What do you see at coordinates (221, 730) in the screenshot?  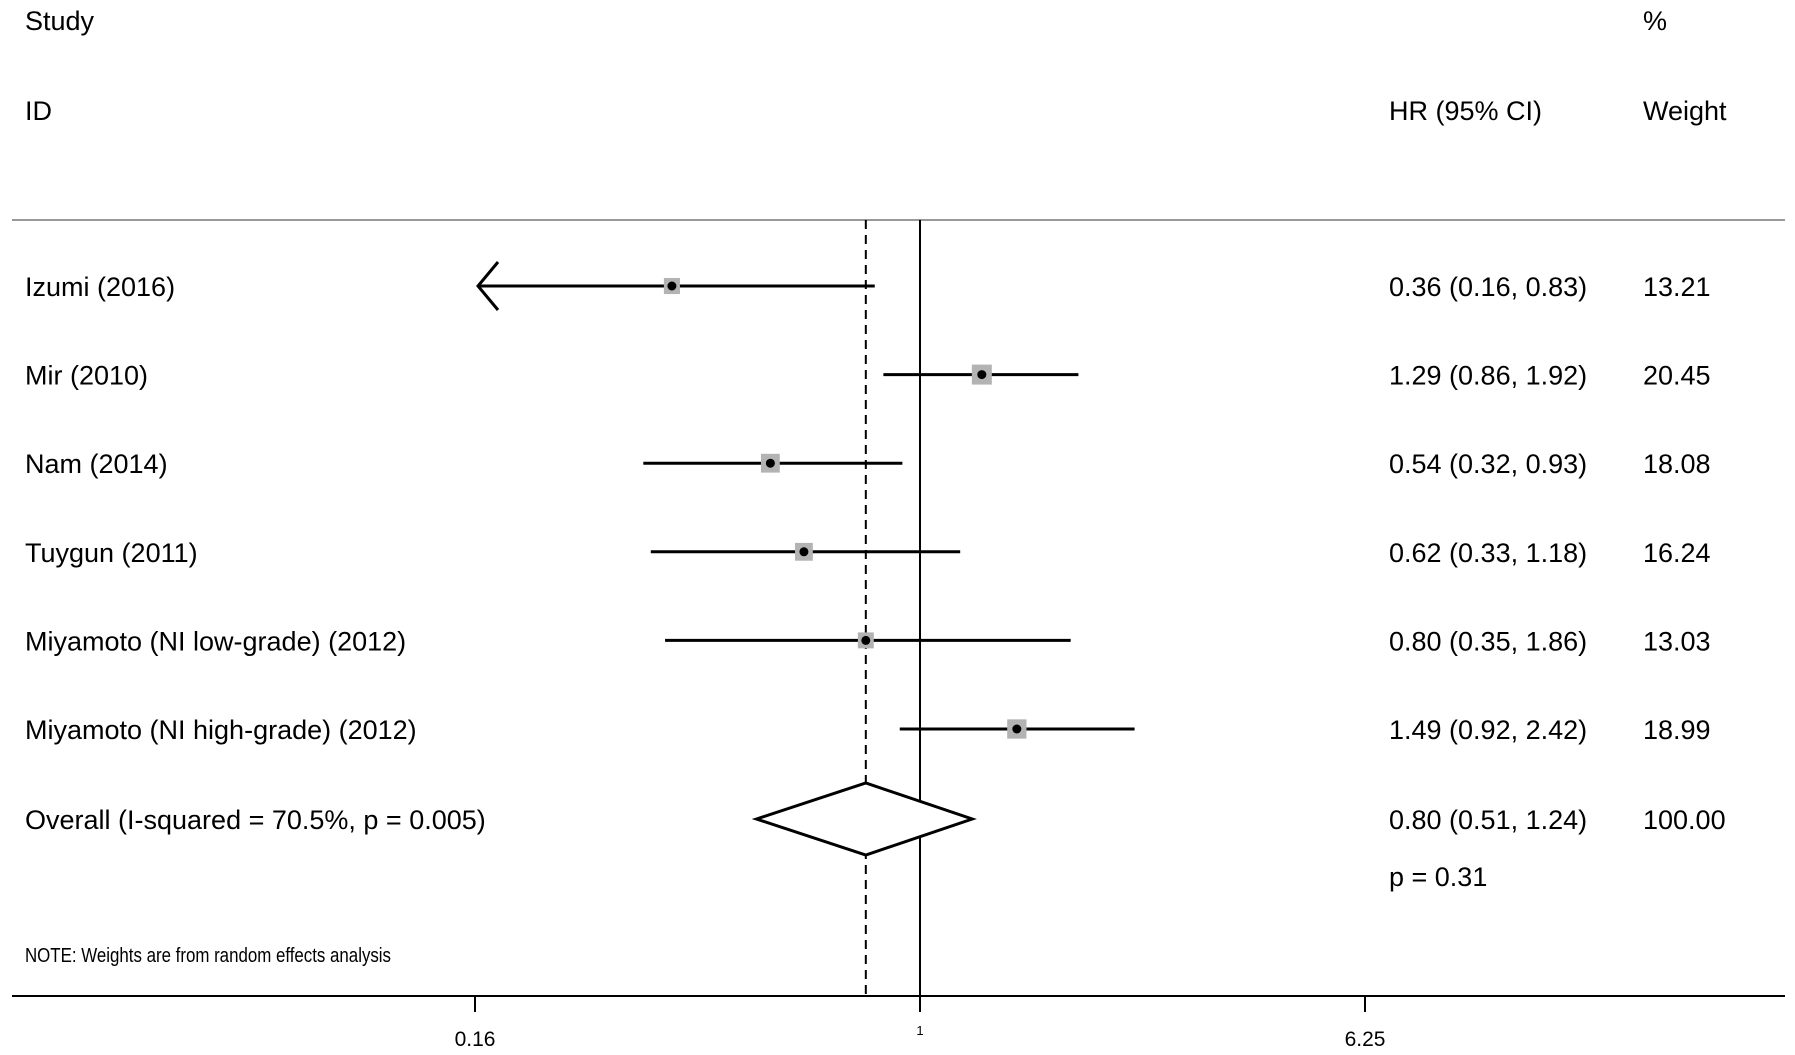 I see `study-label: Miyamoto (NI high-grade) (2012)` at bounding box center [221, 730].